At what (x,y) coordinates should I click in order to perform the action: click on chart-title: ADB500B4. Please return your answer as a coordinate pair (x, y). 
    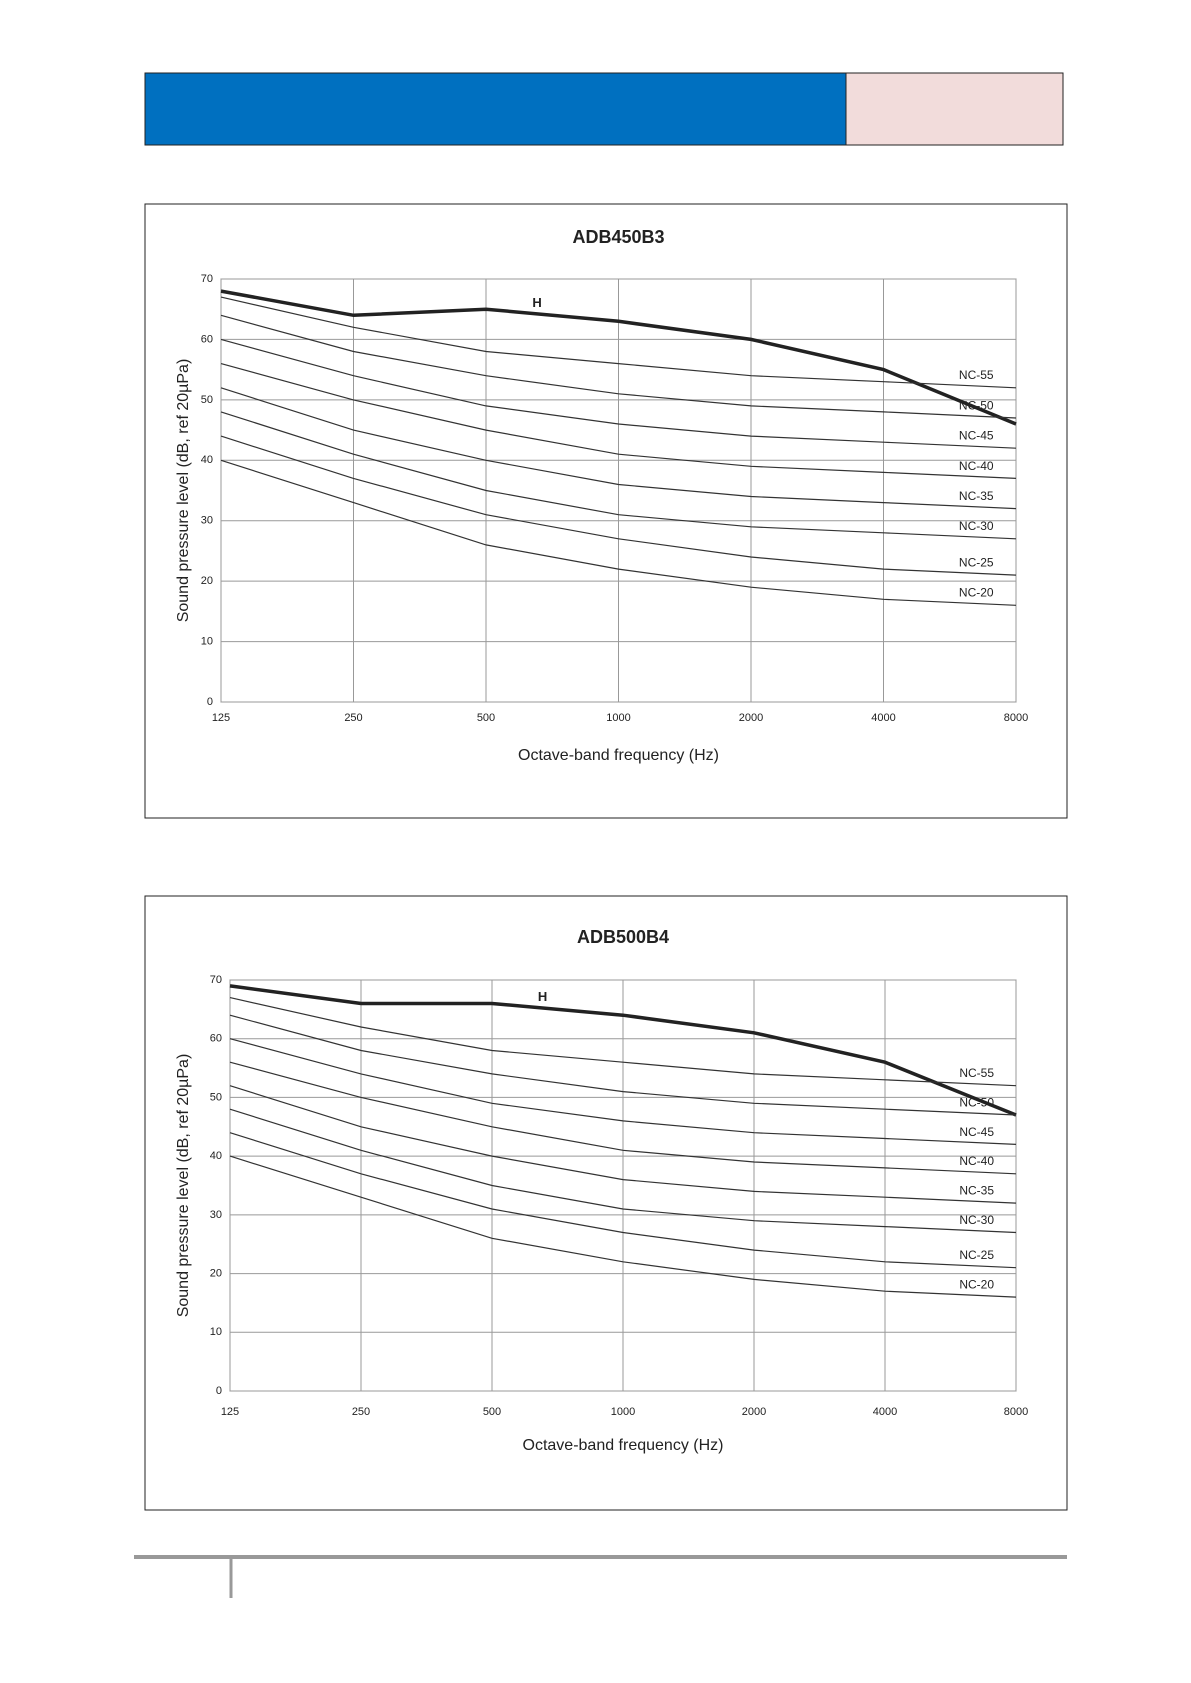
    Looking at the image, I should click on (623, 937).